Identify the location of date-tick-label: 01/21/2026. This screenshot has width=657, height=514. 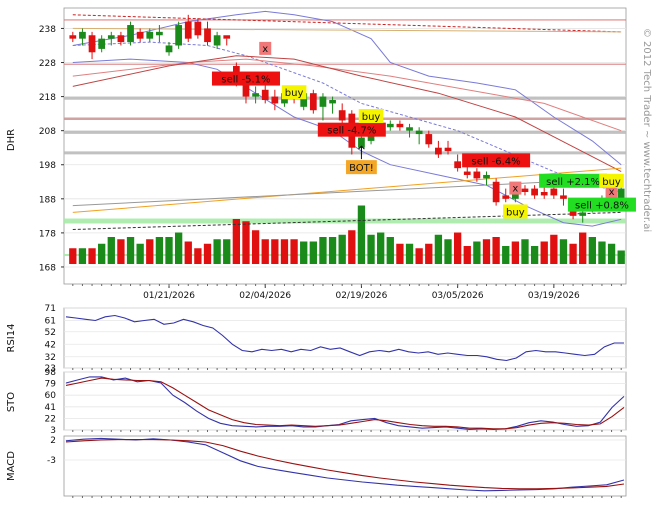
(169, 296).